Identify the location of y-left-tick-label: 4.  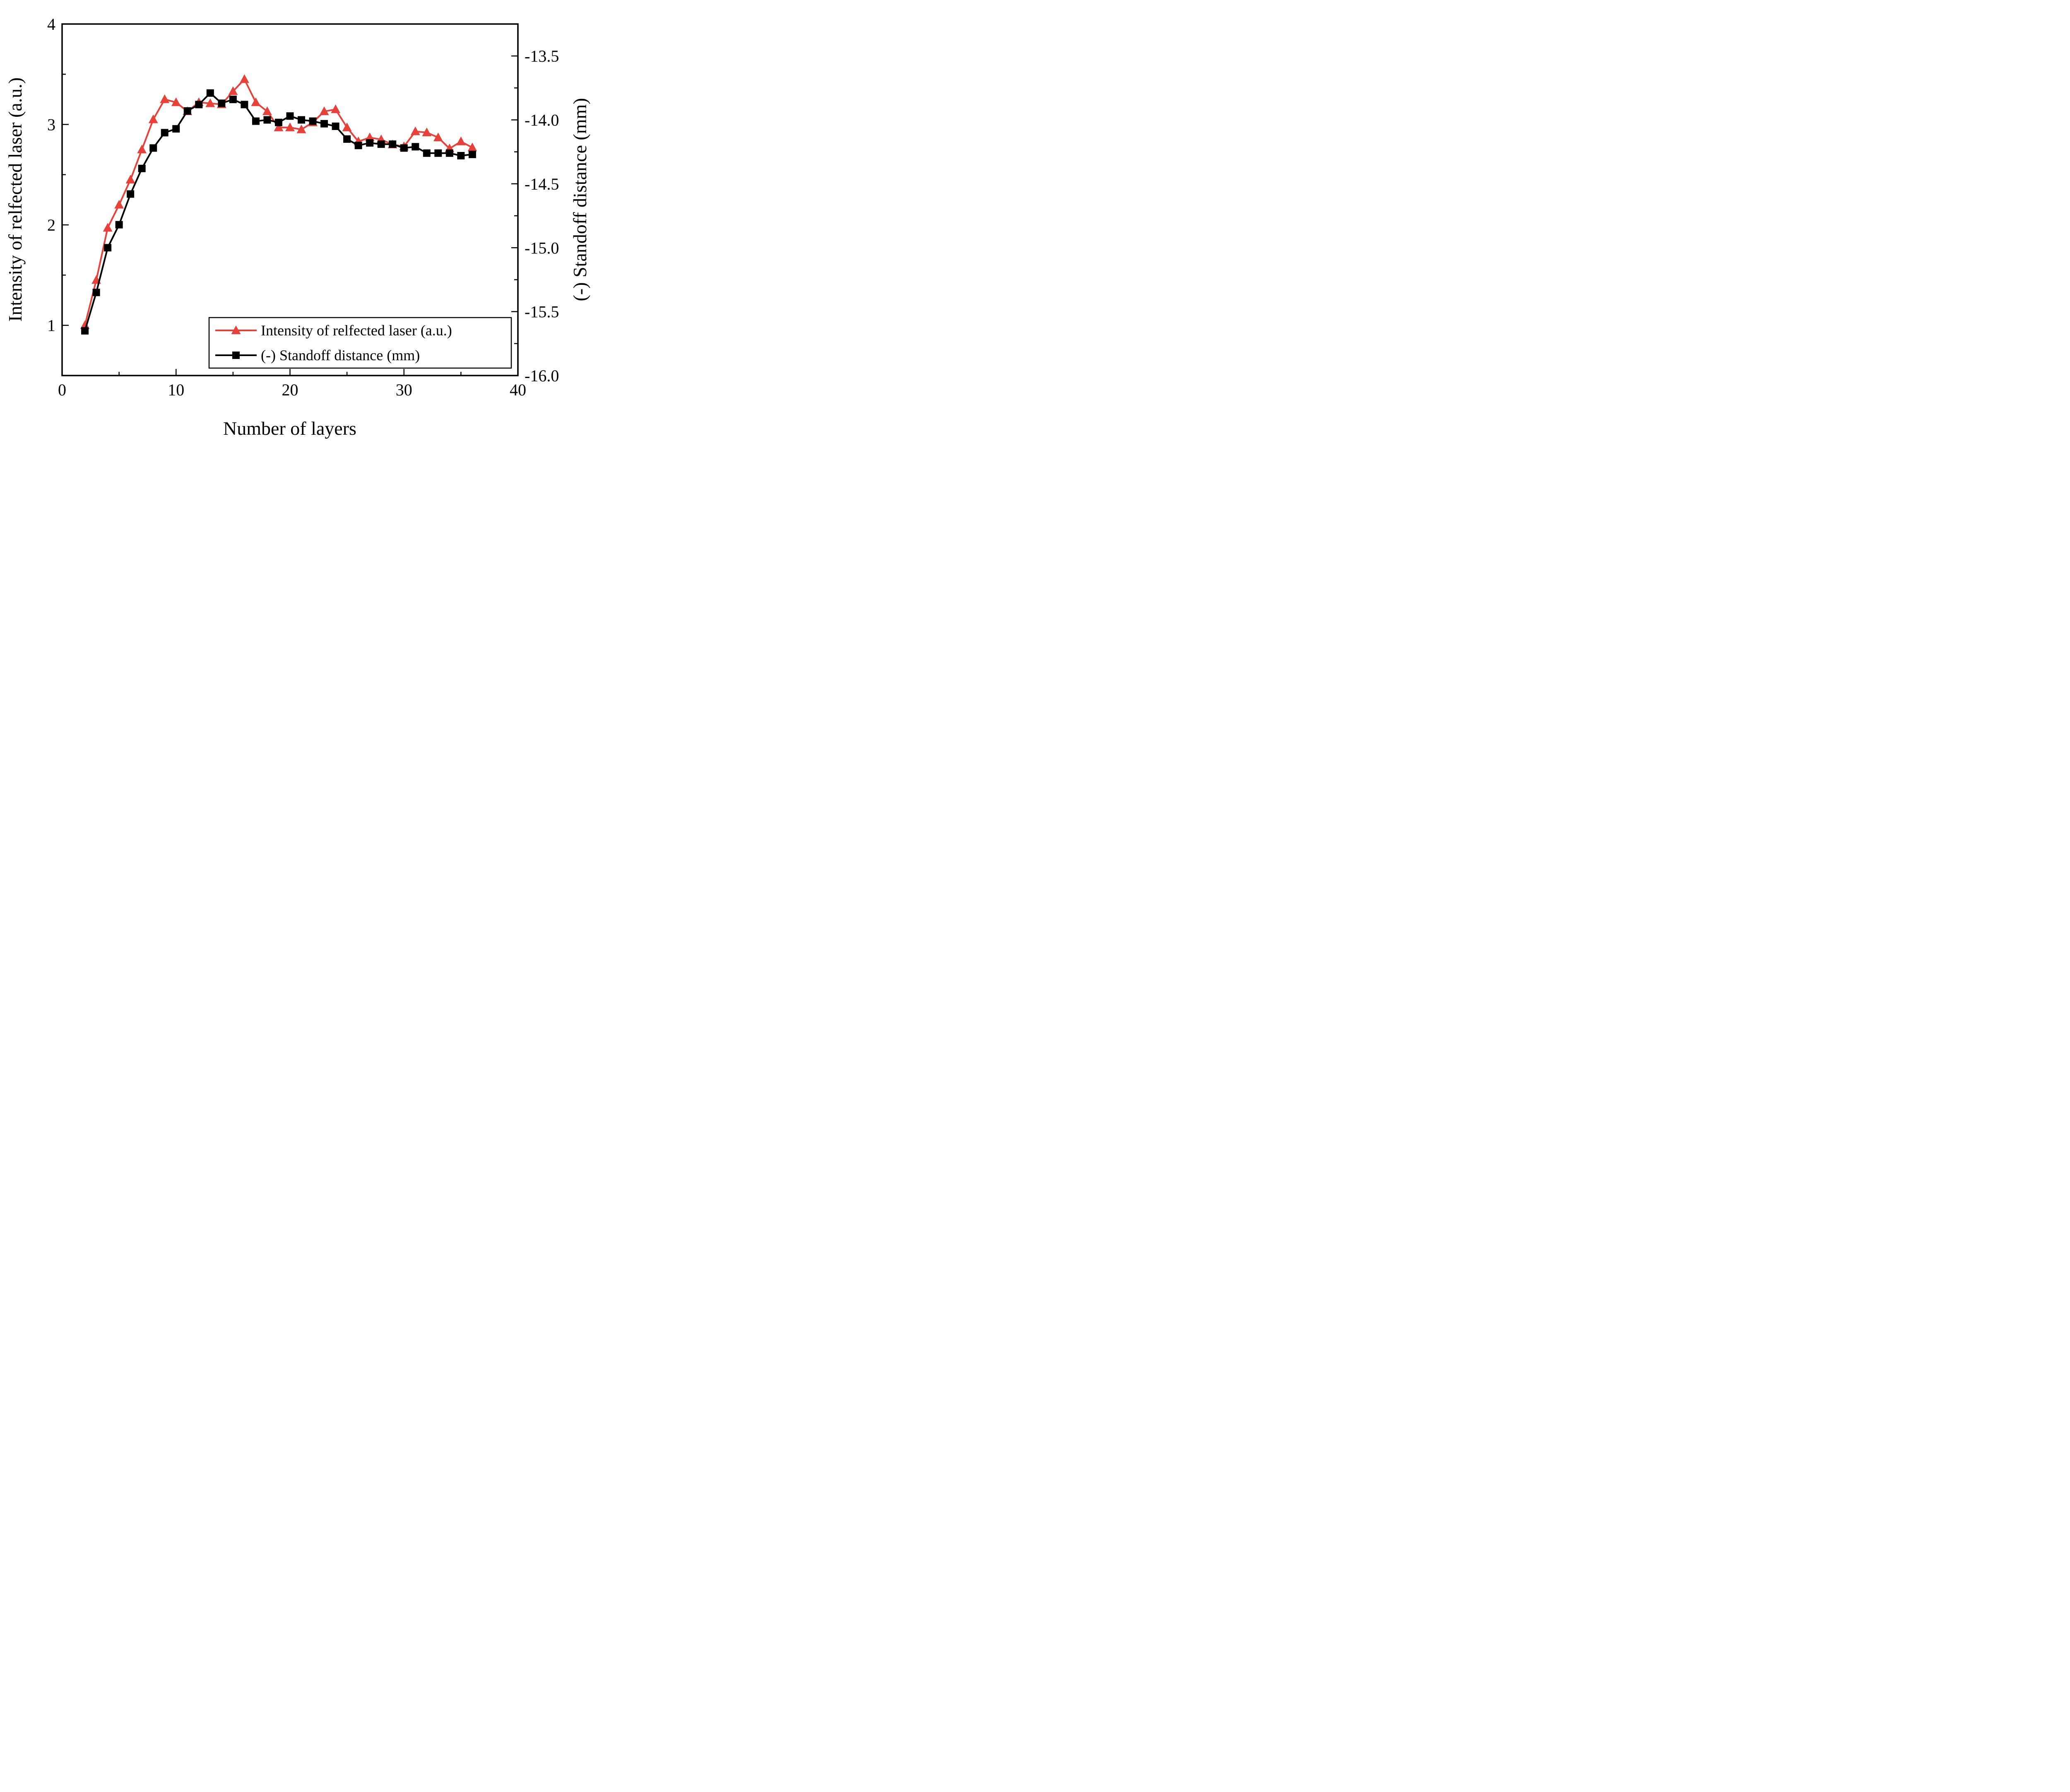
(51, 25).